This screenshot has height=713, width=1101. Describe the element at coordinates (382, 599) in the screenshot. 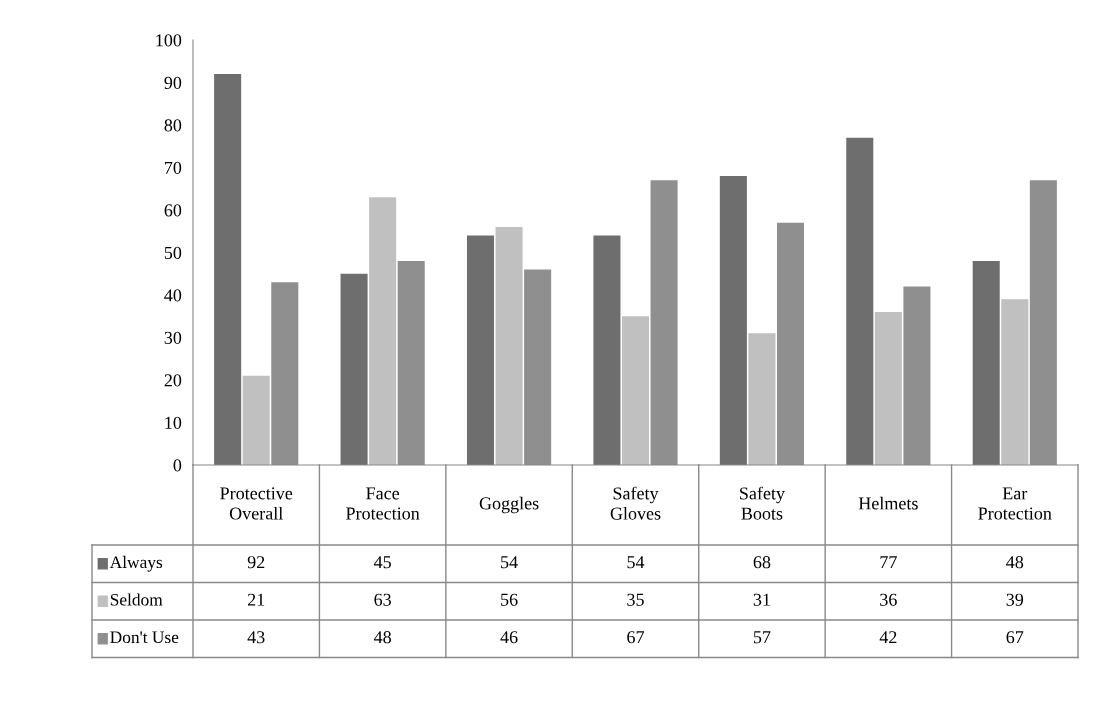

I see `data-label: 63` at that location.